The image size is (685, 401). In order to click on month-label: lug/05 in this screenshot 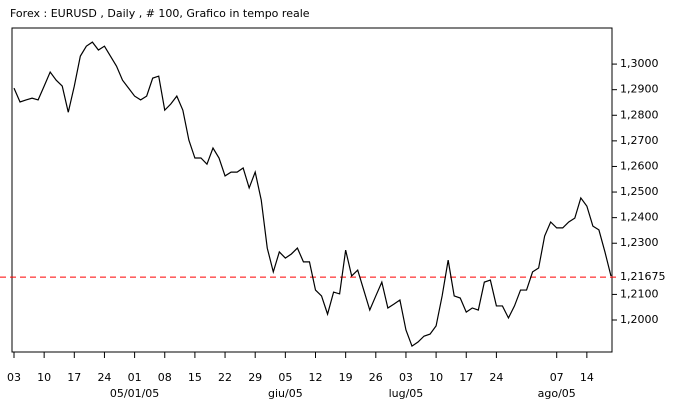, I will do `click(406, 393)`.